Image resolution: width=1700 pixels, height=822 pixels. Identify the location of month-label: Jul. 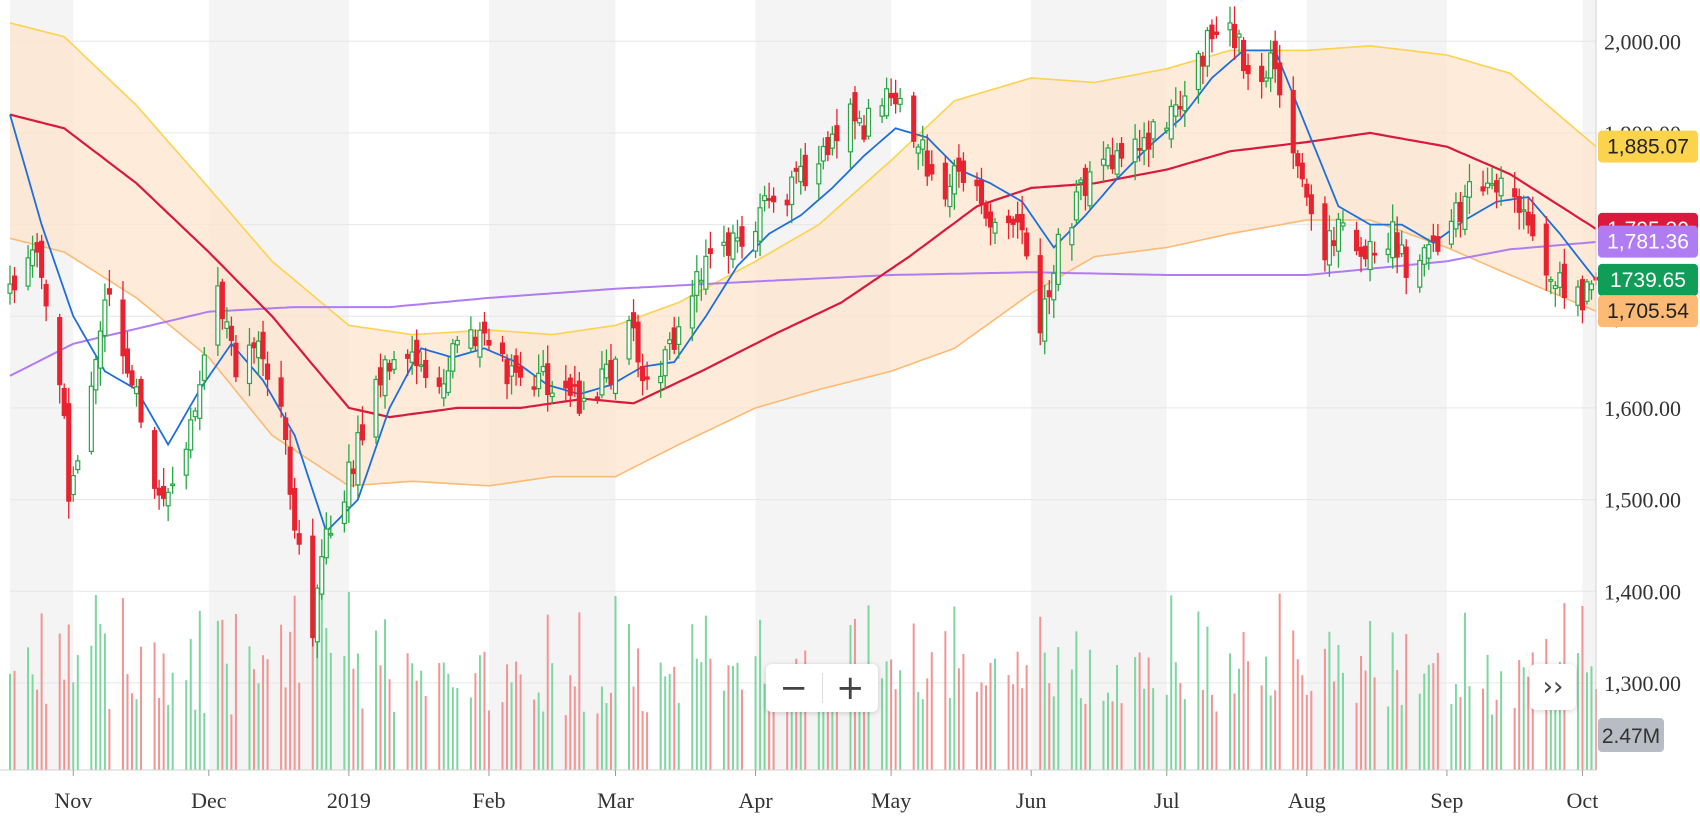
(1167, 800).